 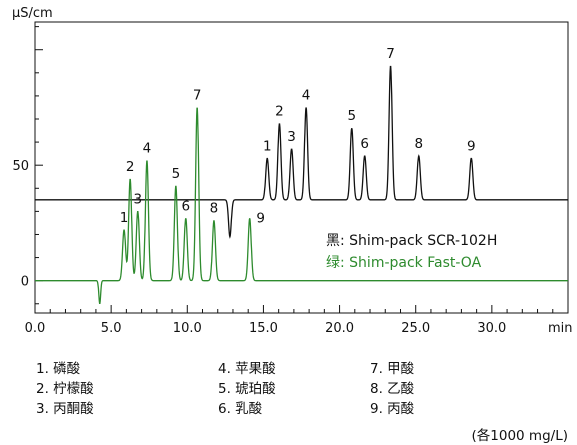 I want to click on y-axis-label: µS/cm, so click(x=32, y=13).